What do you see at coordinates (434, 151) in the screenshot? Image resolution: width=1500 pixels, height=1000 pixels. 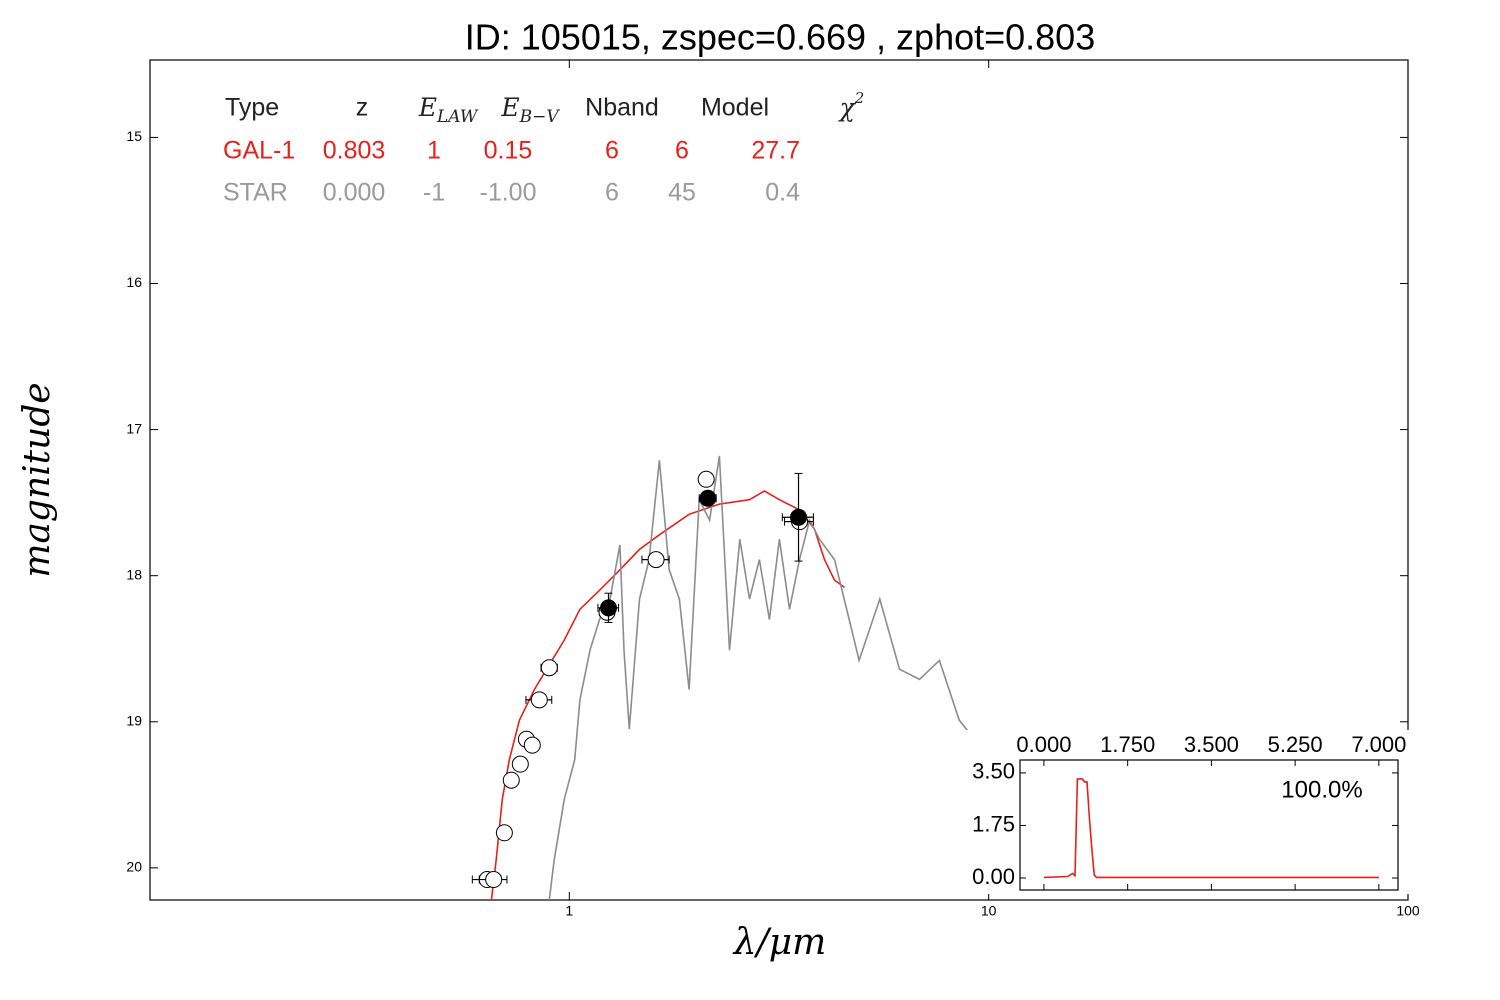 I see `table-cell: 1` at bounding box center [434, 151].